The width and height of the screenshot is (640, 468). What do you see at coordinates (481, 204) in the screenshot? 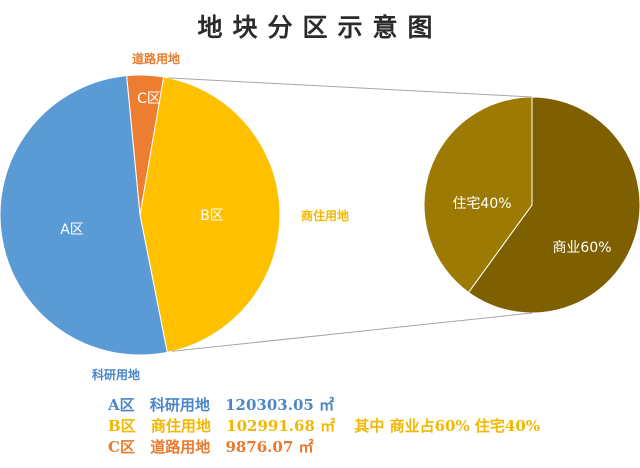
I see `breakdown-slice-label-1: 住宅40%` at bounding box center [481, 204].